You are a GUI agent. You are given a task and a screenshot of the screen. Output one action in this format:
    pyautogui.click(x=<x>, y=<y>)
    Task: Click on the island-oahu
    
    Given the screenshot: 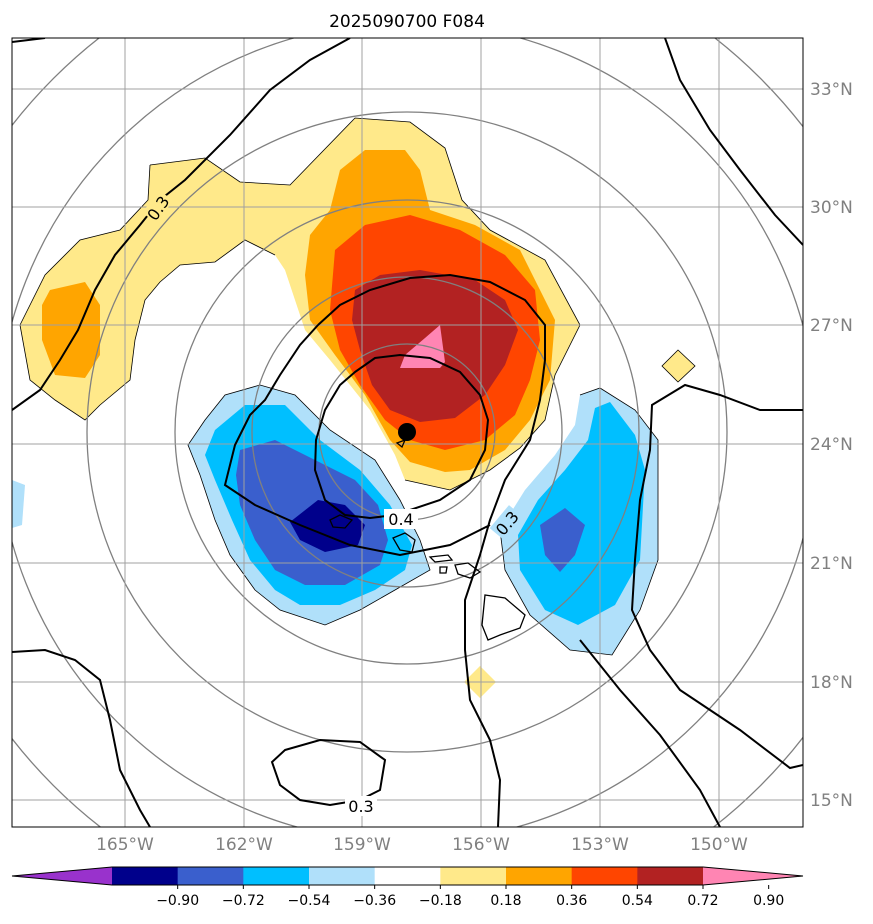 What is the action you would take?
    pyautogui.click(x=404, y=542)
    